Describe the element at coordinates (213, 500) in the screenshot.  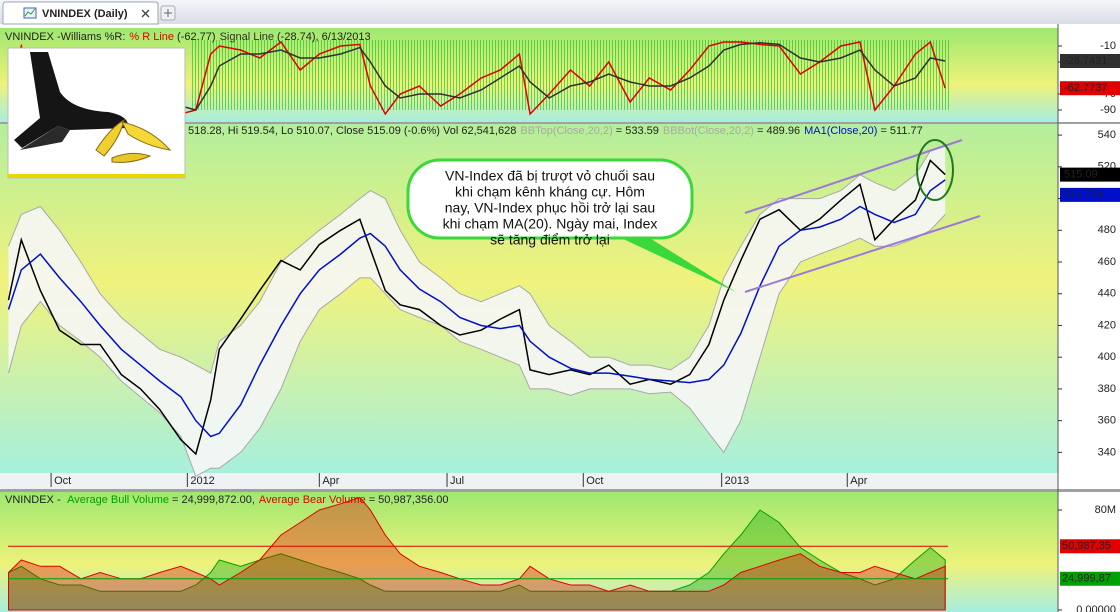
I see `header-series-value: = 24,999,872.00,` at that location.